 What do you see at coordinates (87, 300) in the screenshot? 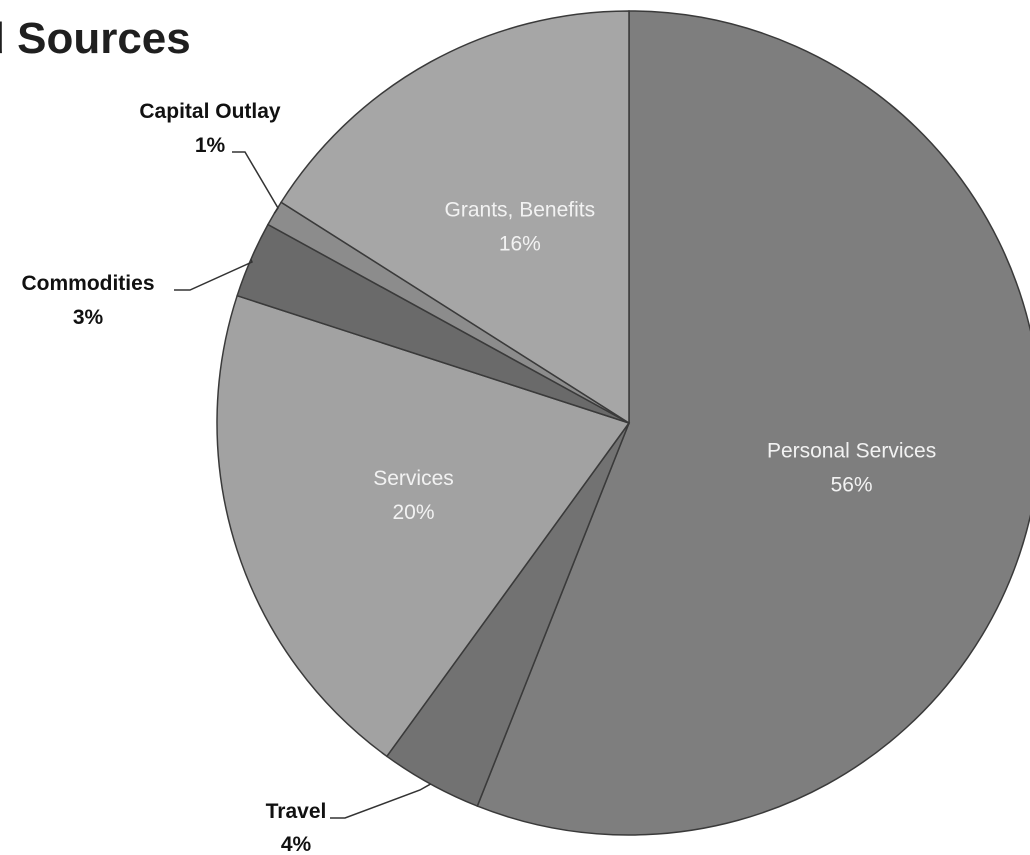
I see `slice-label-commodities: Commodities 3%` at bounding box center [87, 300].